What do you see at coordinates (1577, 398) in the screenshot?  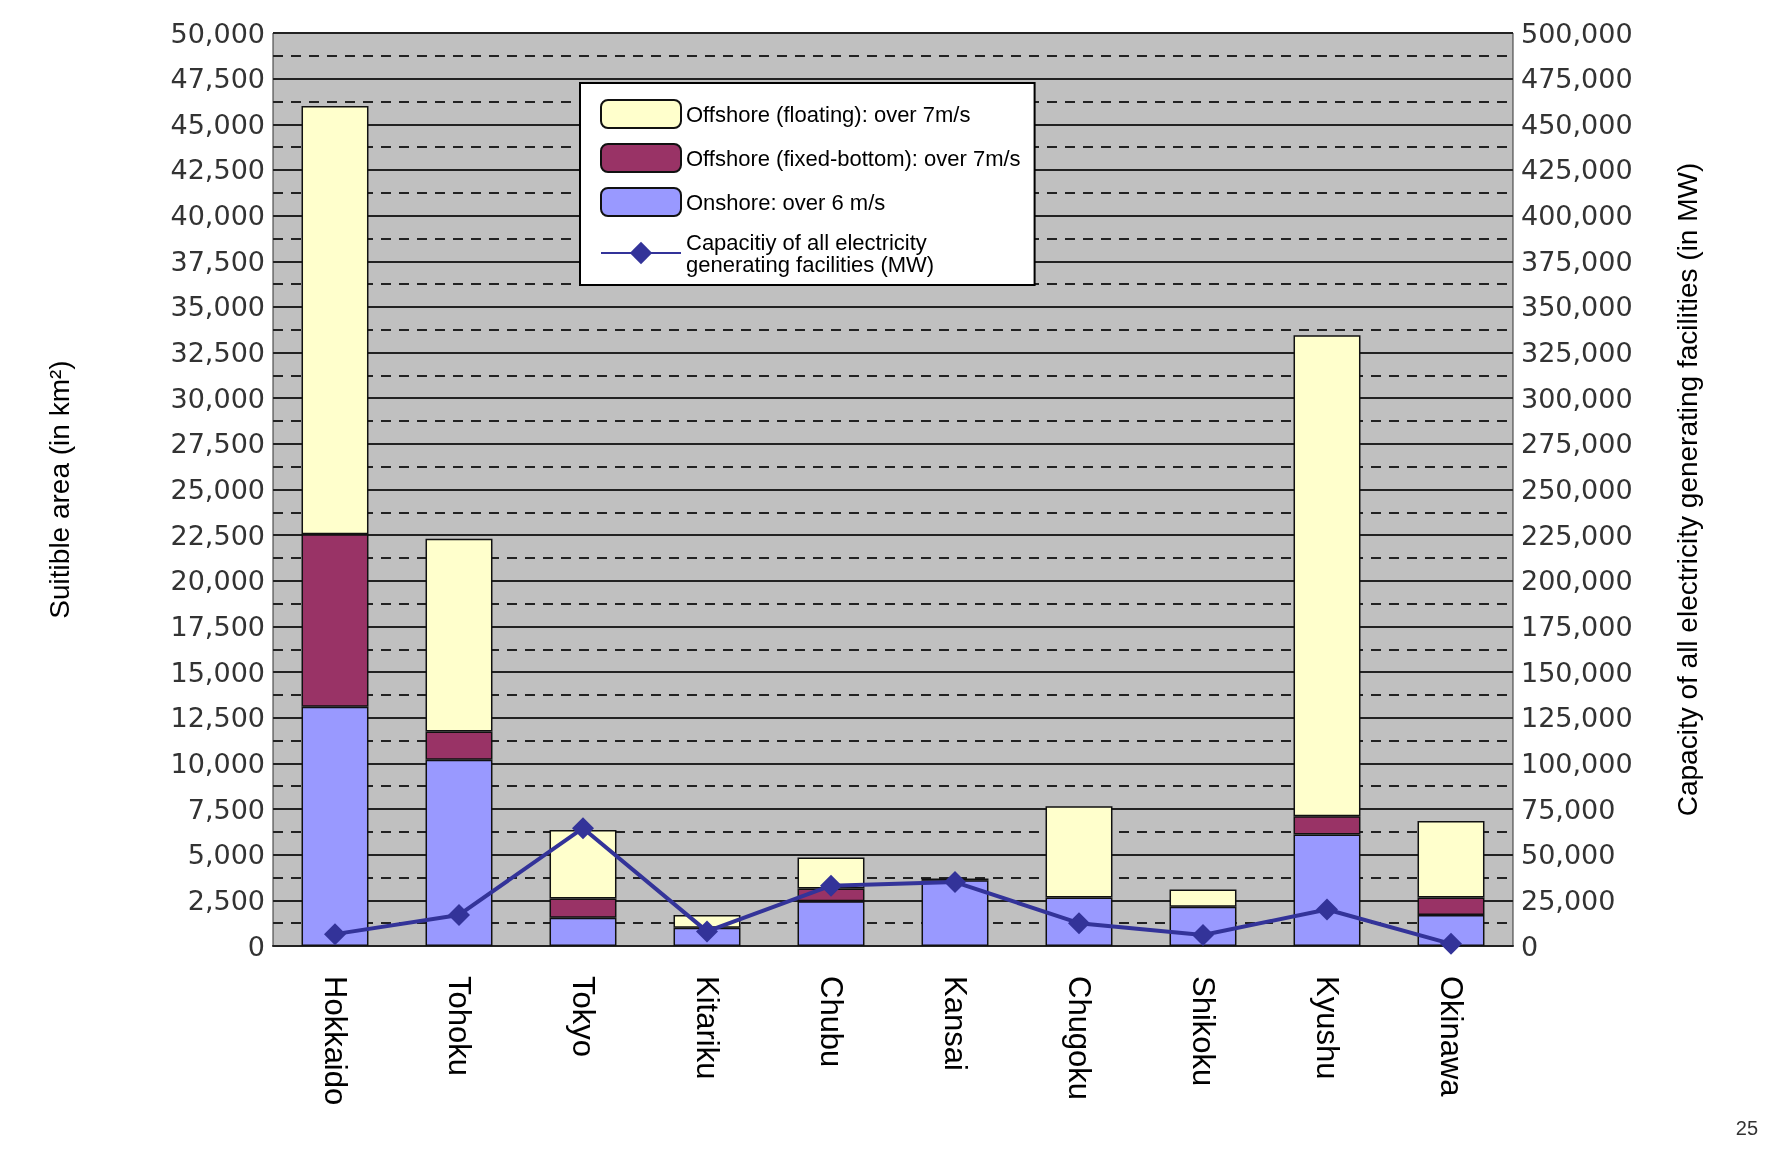 I see `y2-tick-label: 300,000` at bounding box center [1577, 398].